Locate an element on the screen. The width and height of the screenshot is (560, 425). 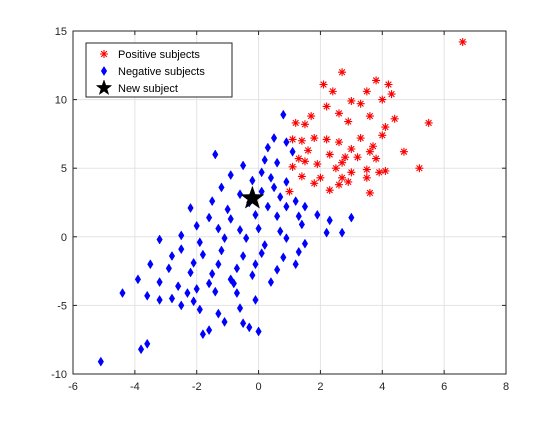
x-tick-label: 6 is located at coordinates (444, 387).